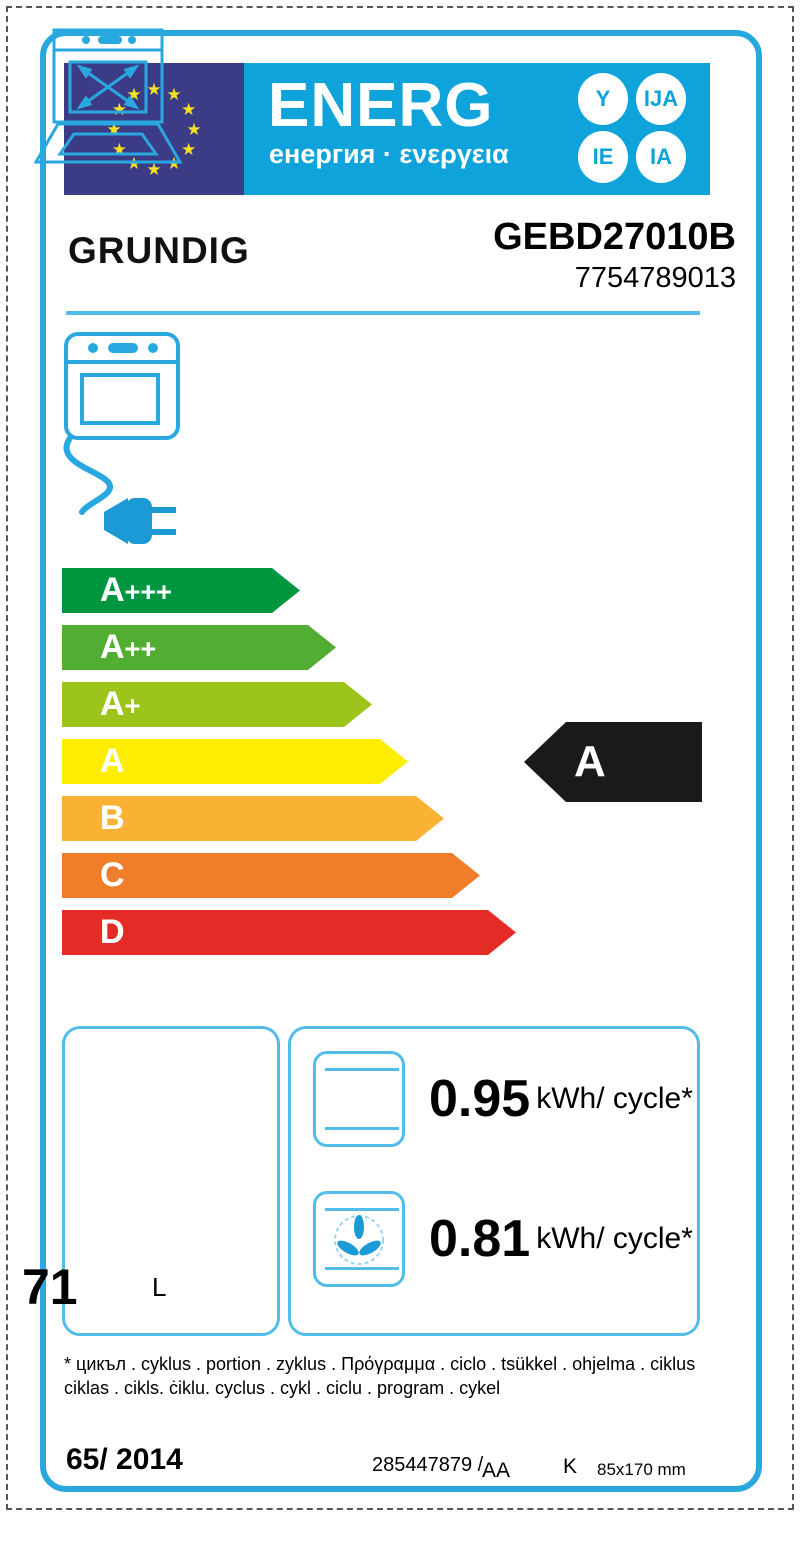 The image size is (802, 1542). Describe the element at coordinates (359, 1239) in the screenshot. I see `fan-forced-heating-icon` at that location.